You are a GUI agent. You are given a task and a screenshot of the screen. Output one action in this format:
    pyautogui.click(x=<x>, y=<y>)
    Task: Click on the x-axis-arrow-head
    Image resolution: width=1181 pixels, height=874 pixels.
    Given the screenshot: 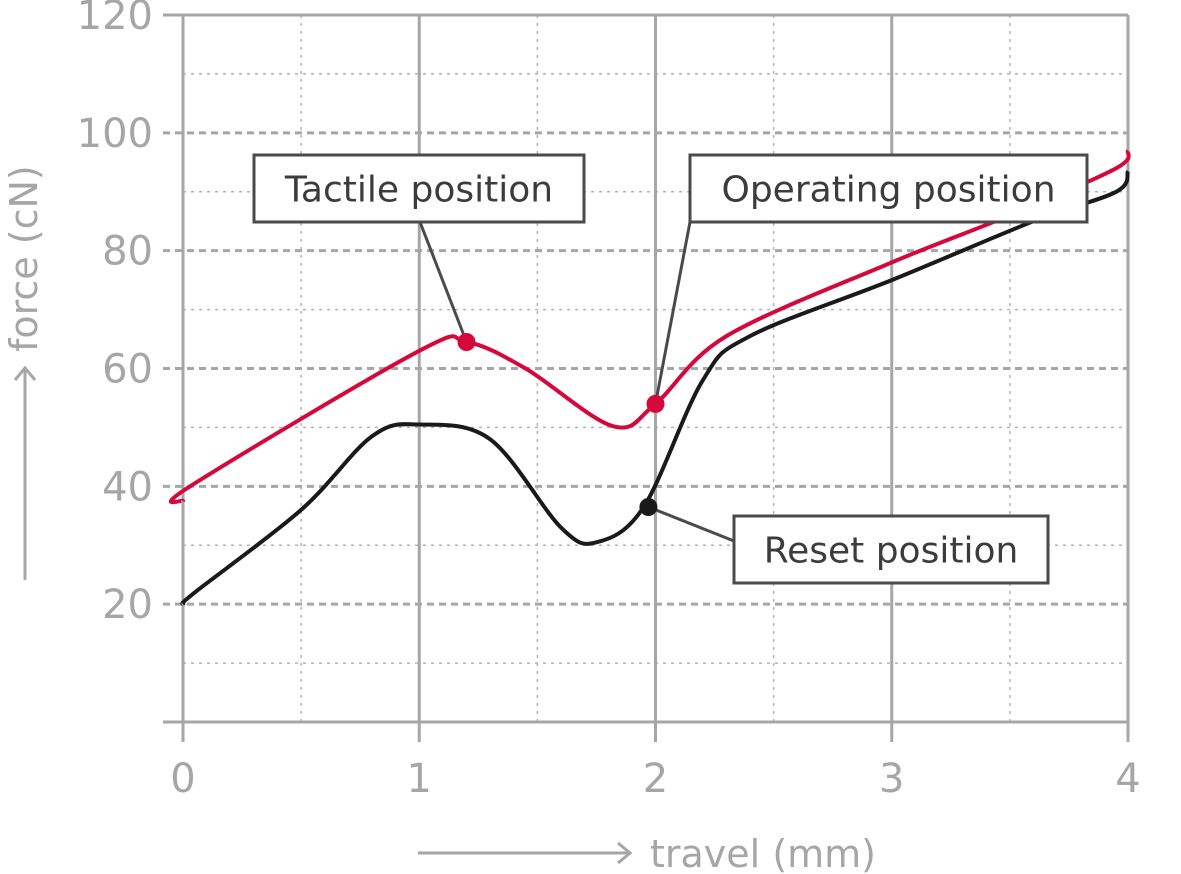 What is the action you would take?
    pyautogui.click(x=625, y=853)
    